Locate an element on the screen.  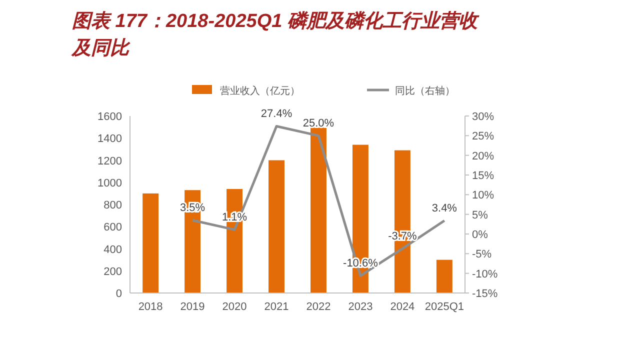
x-tick-label: 2022 is located at coordinates (318, 307).